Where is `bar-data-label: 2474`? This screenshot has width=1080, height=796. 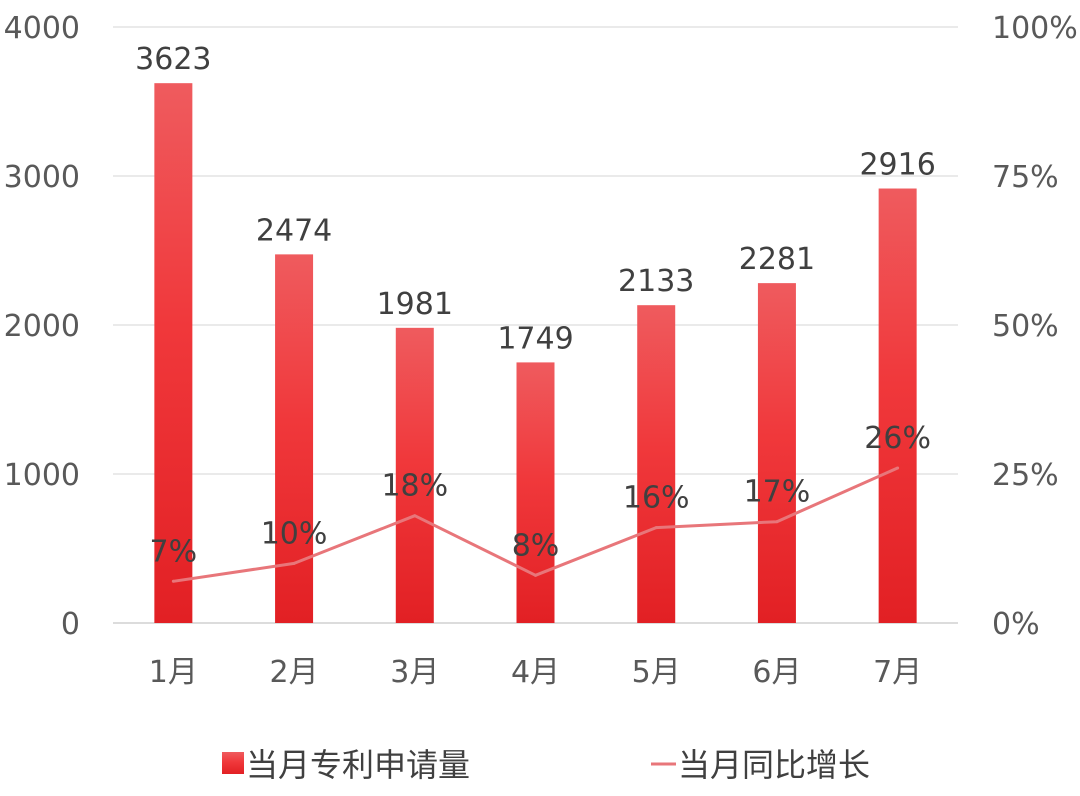 bar-data-label: 2474 is located at coordinates (294, 230).